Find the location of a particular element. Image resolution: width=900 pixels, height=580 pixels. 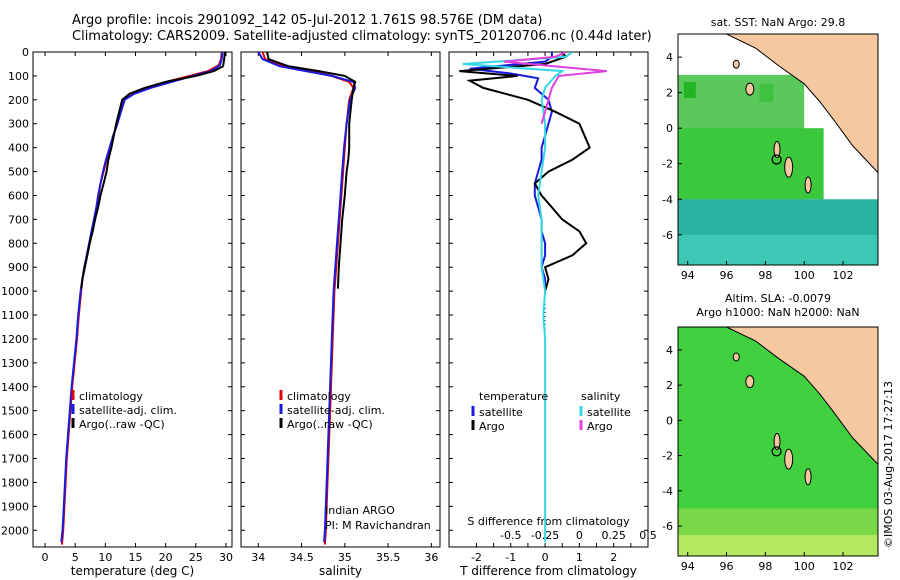

sla-map-content is located at coordinates (778, 441).